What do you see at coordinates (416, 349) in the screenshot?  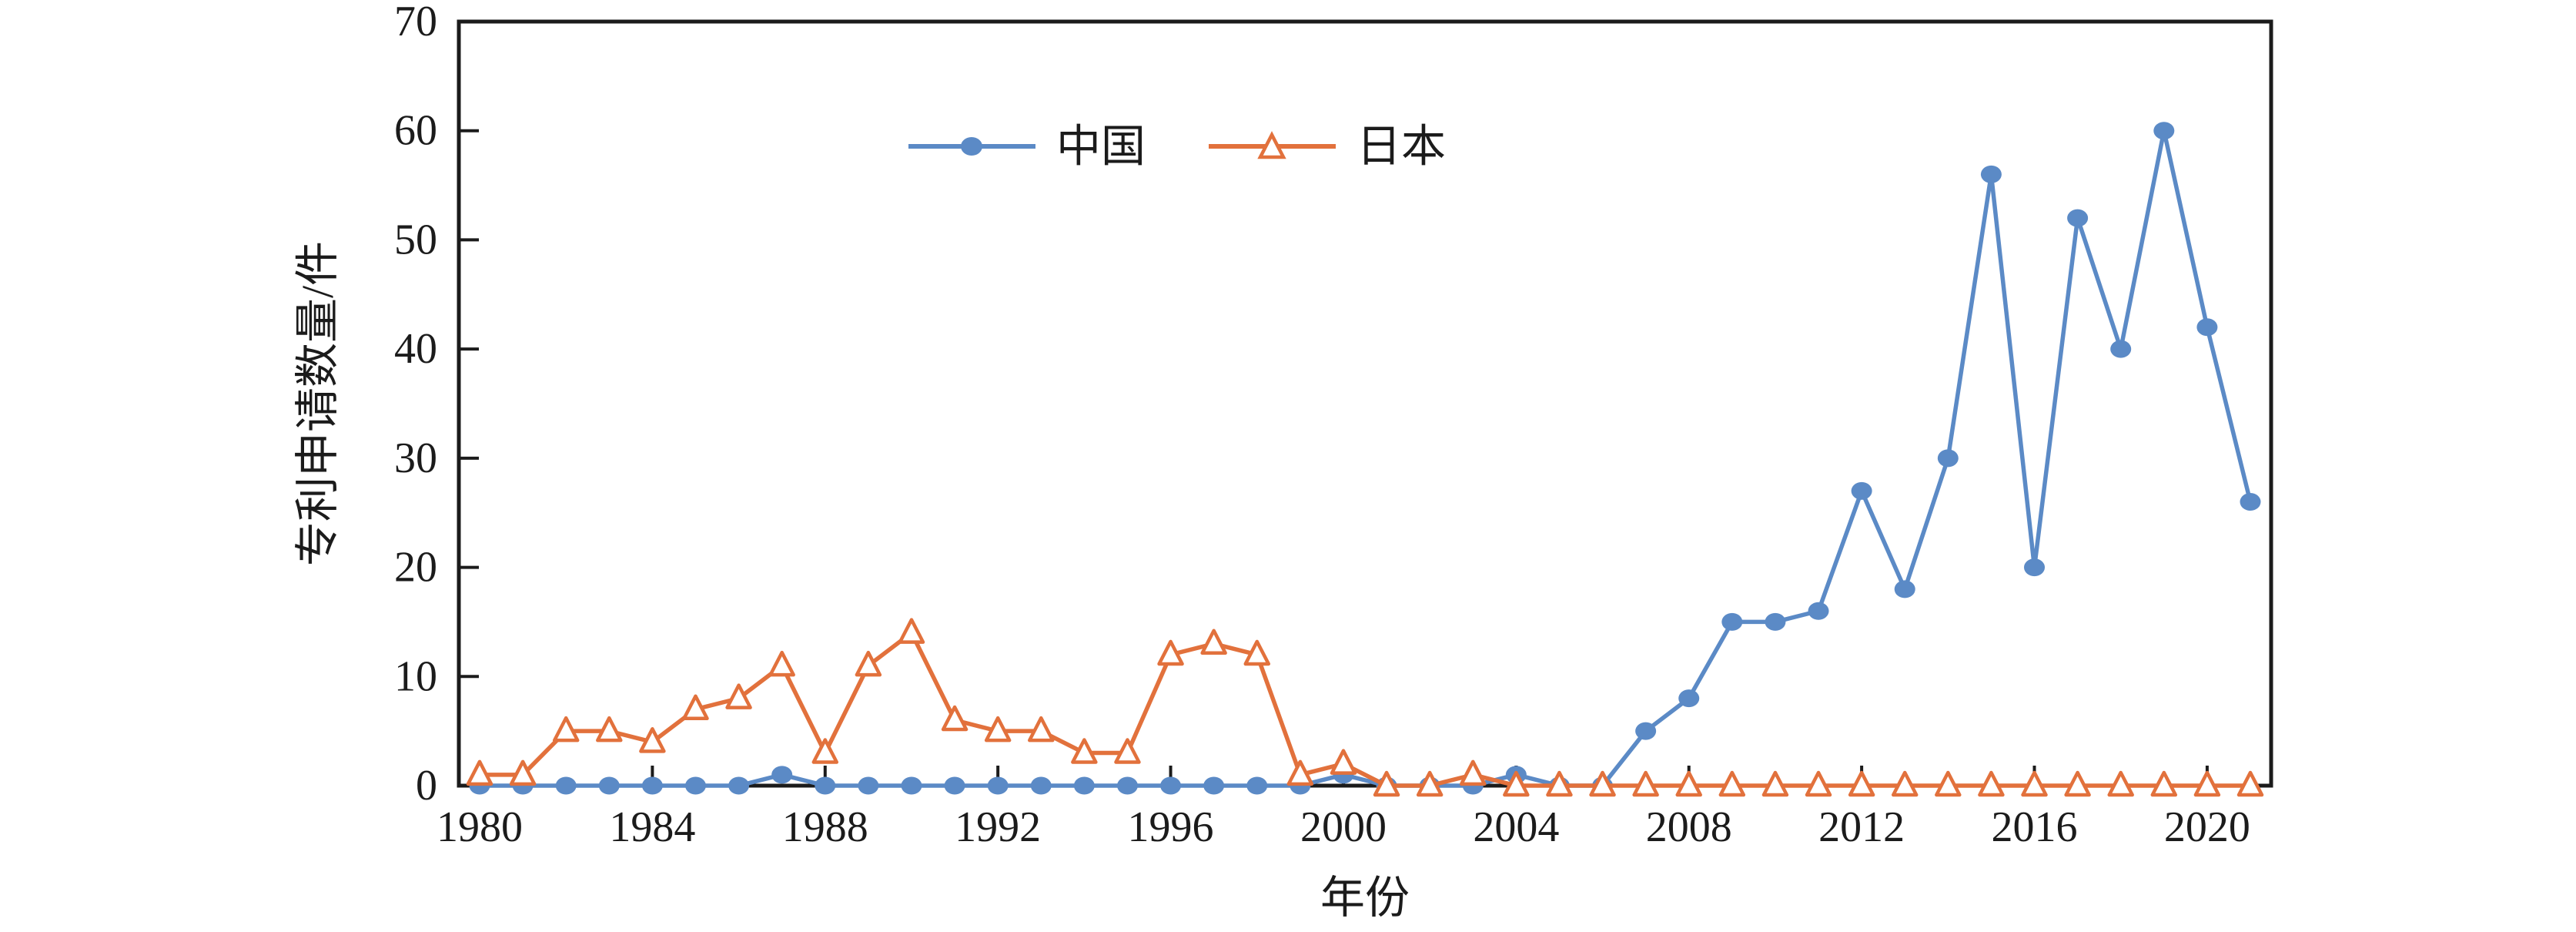 I see `y-tick-label: 40` at bounding box center [416, 349].